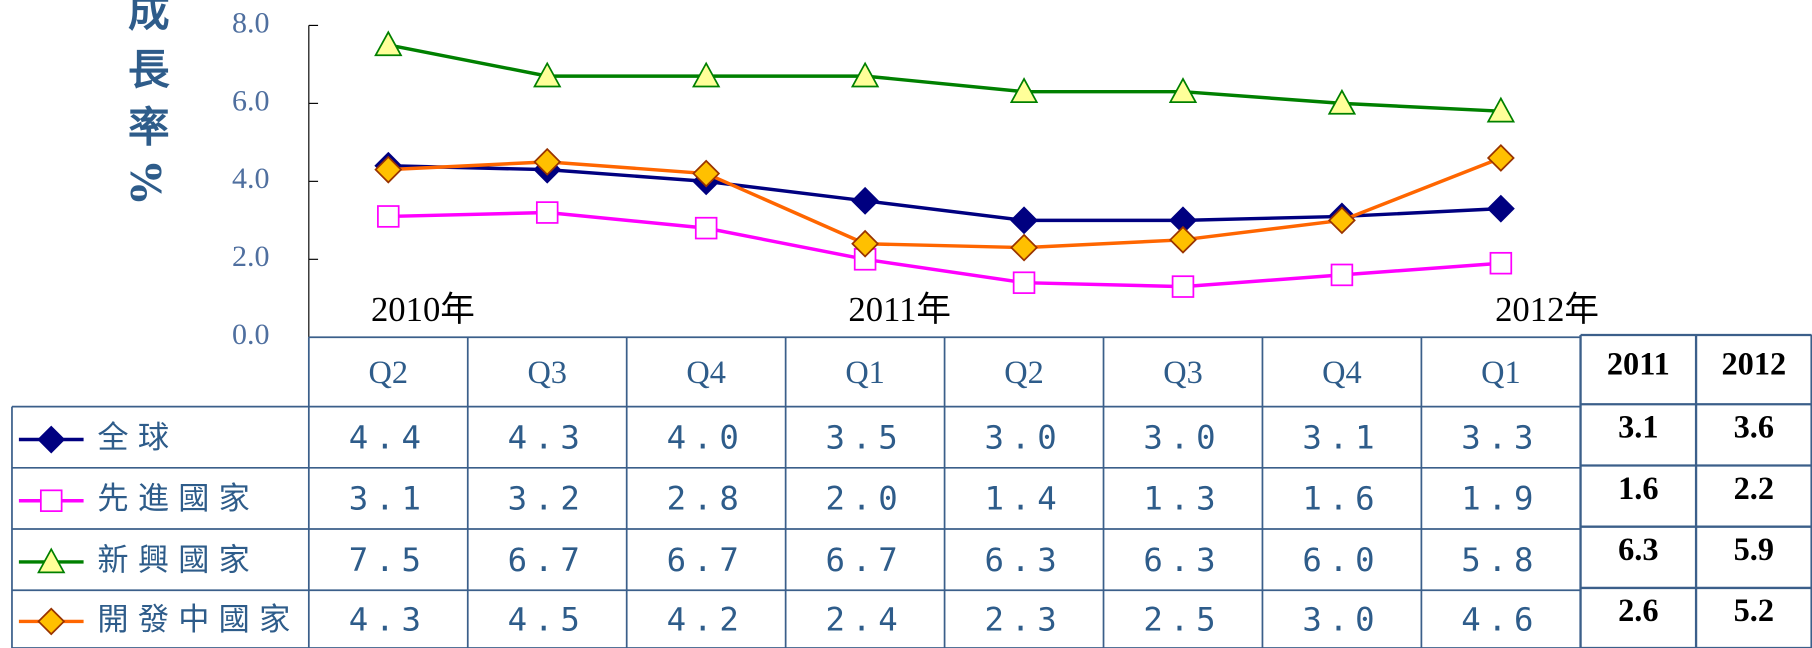 The image size is (1812, 648). What do you see at coordinates (251, 22) in the screenshot?
I see `y-tick-label: 8.0` at bounding box center [251, 22].